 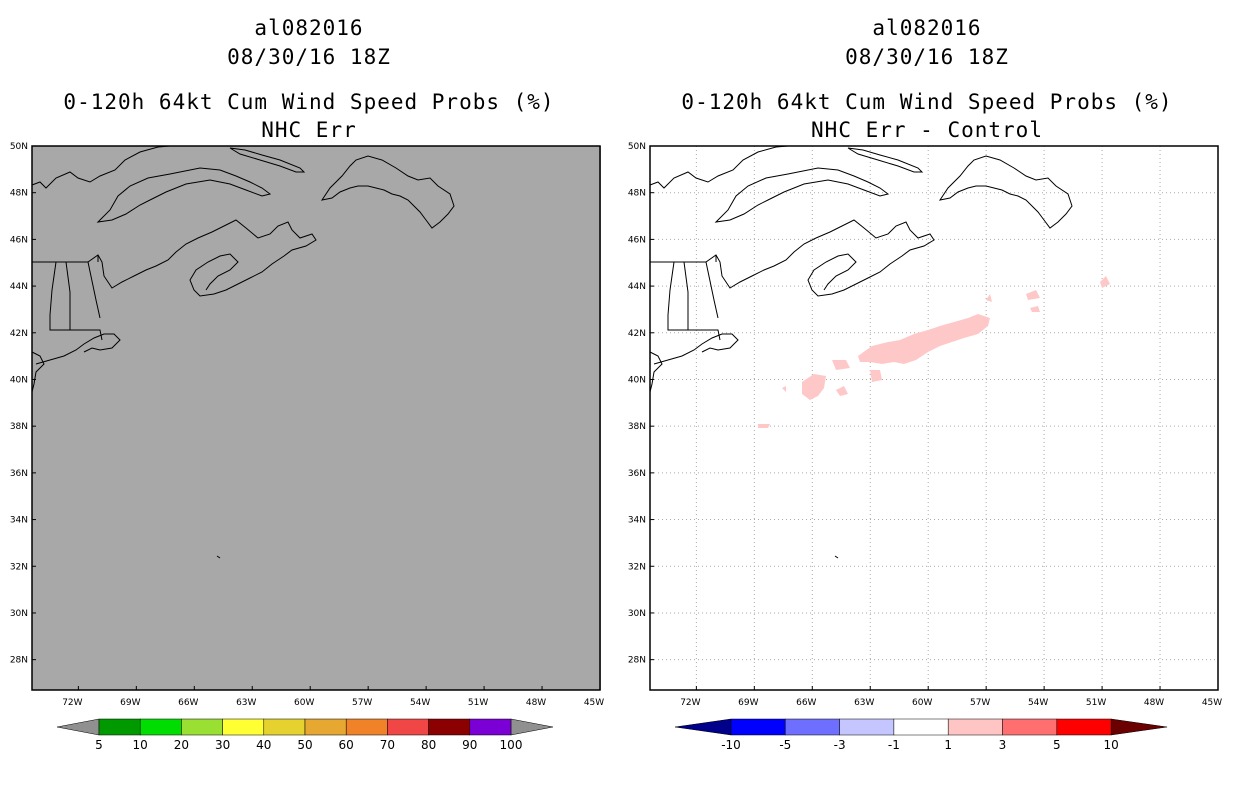 I want to click on colorbar-svg: -10 -5 -3 -1 1 3 5 10, so click(x=921, y=735).